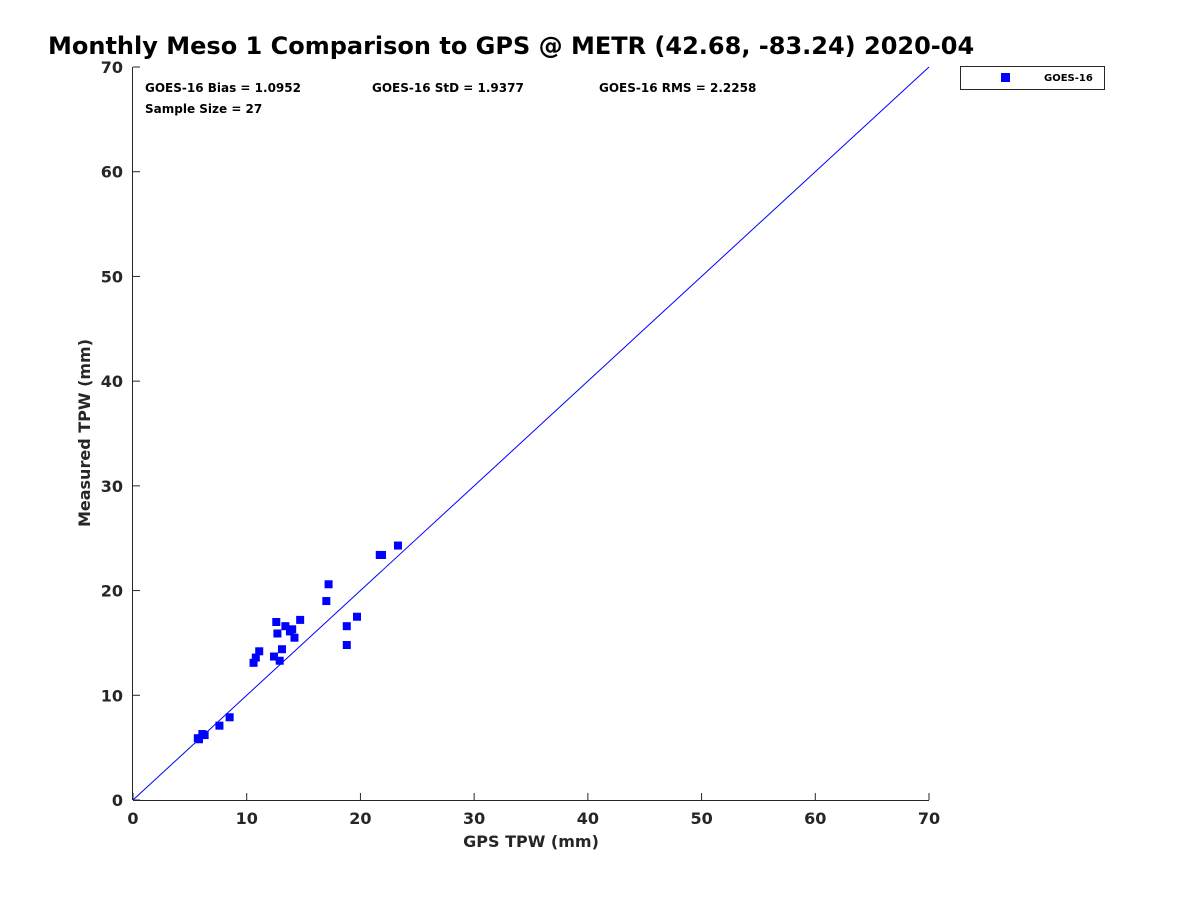  What do you see at coordinates (815, 818) in the screenshot?
I see `x-tick-label: 60` at bounding box center [815, 818].